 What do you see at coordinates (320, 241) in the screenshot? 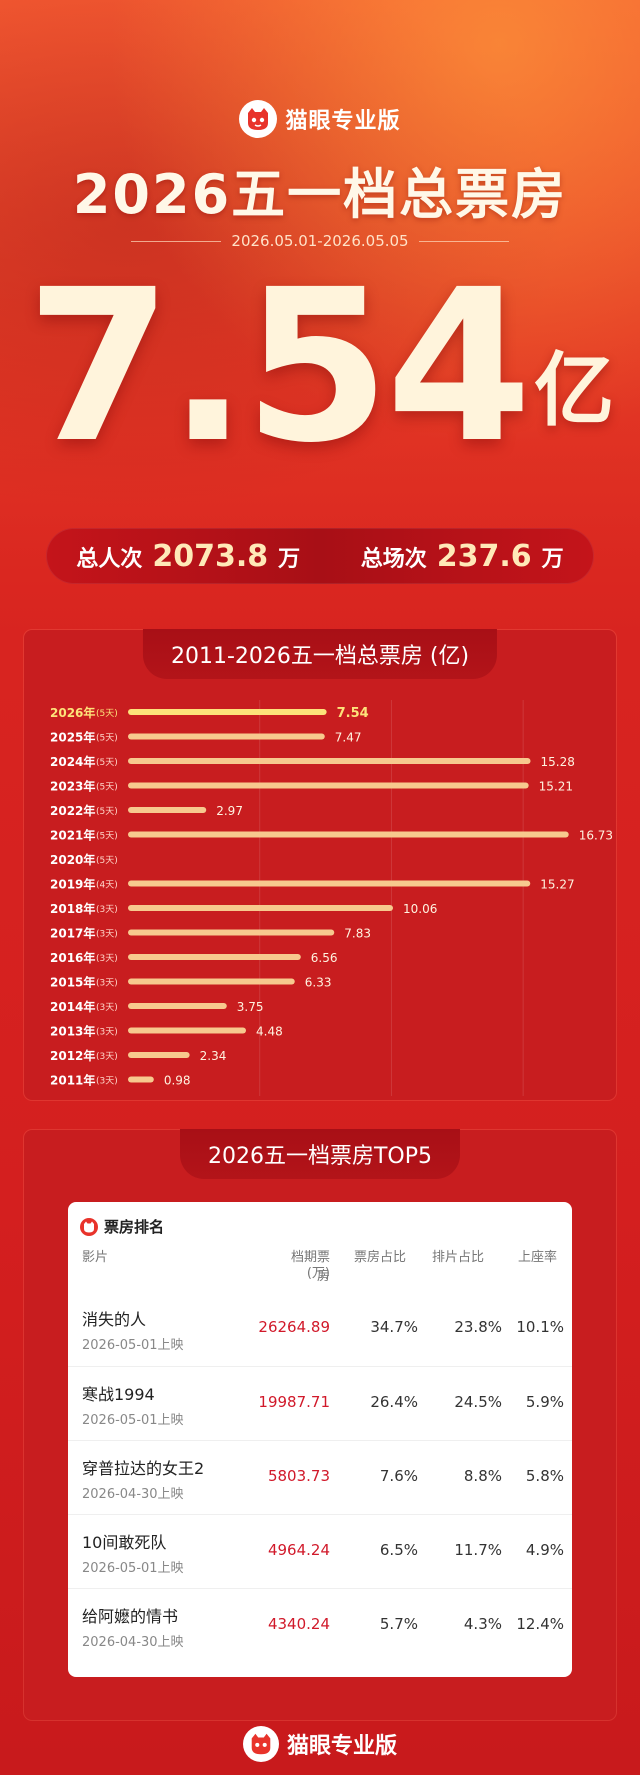
I see `date-range: 2026.05.01-2026.05.05` at bounding box center [320, 241].